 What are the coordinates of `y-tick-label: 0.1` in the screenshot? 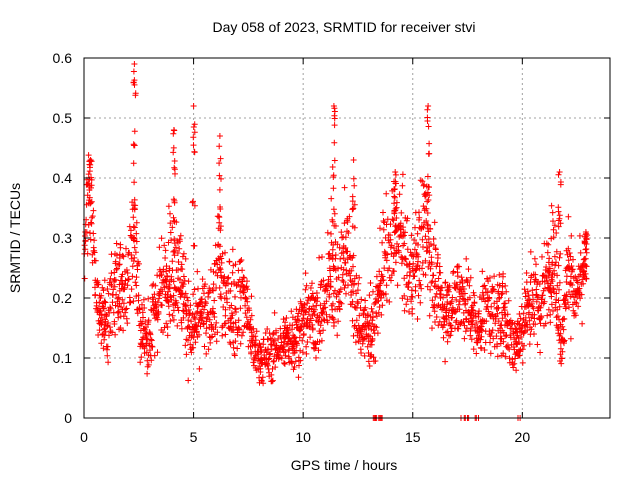 It's located at (63, 358).